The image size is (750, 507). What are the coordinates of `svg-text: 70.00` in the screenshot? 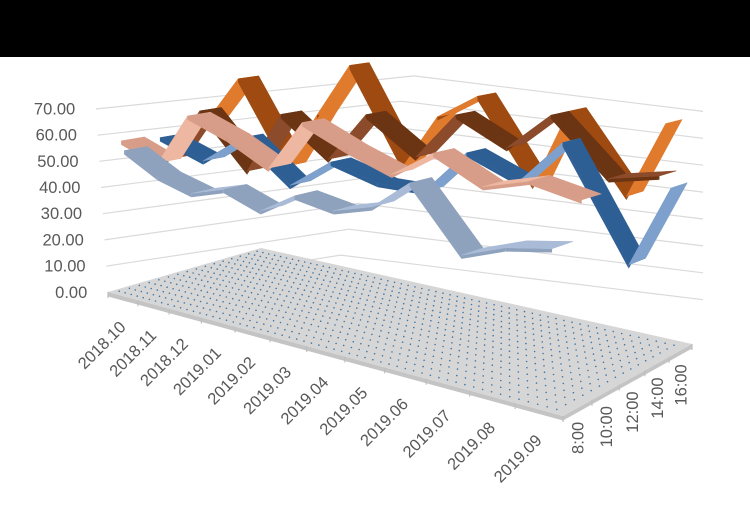 It's located at (54, 110).